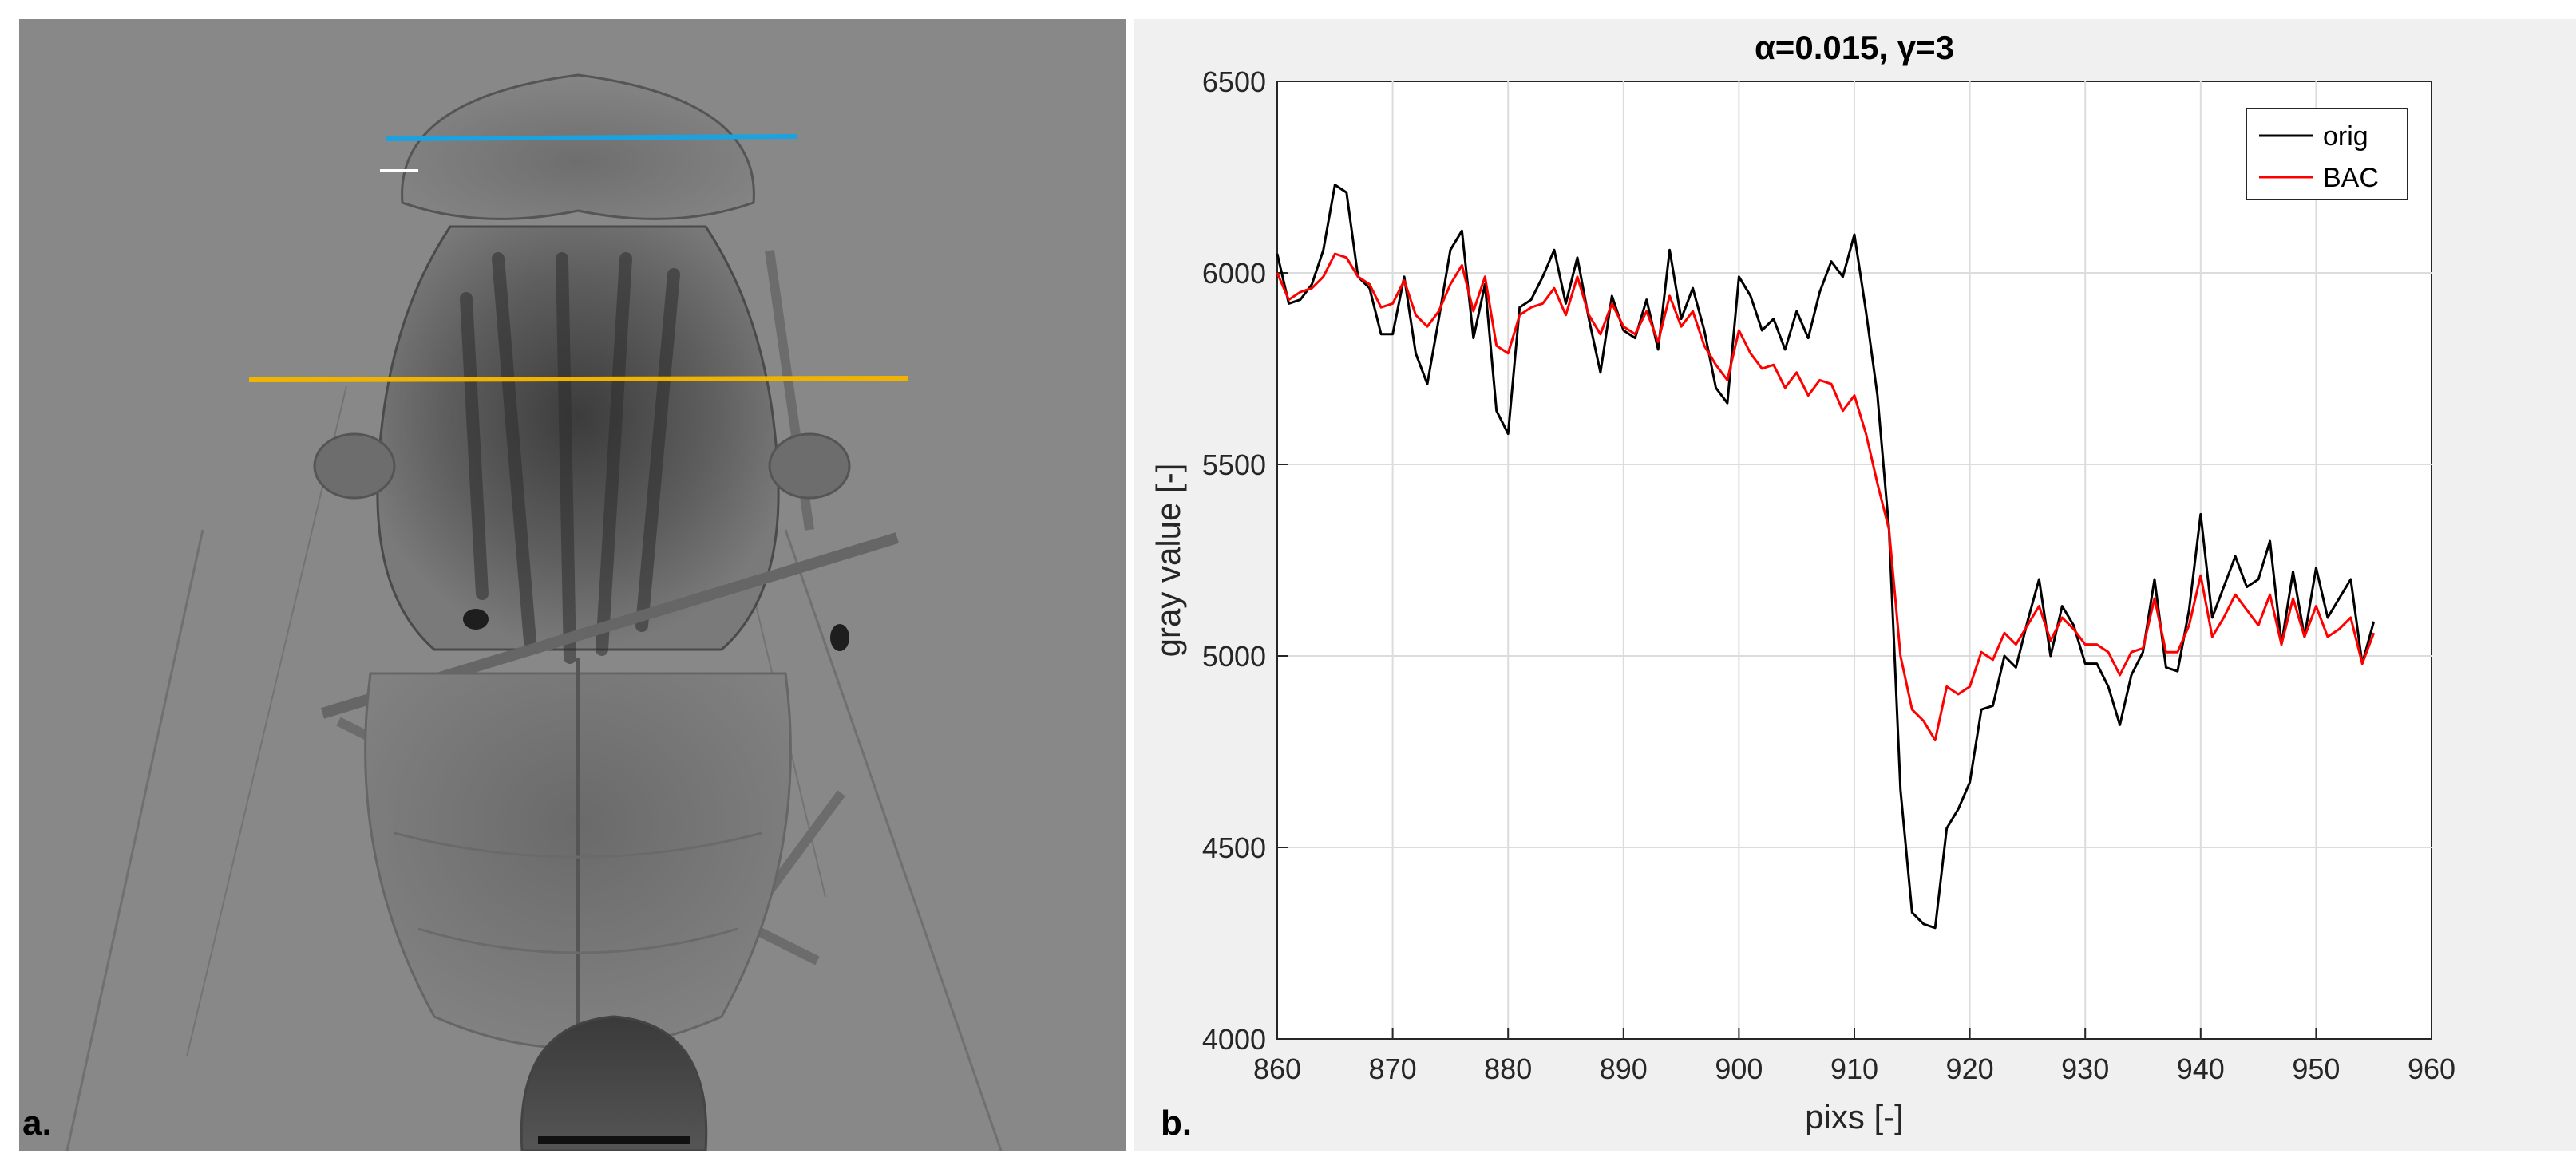 The width and height of the screenshot is (2576, 1169). What do you see at coordinates (1739, 1068) in the screenshot?
I see `x-tick-label: 900` at bounding box center [1739, 1068].